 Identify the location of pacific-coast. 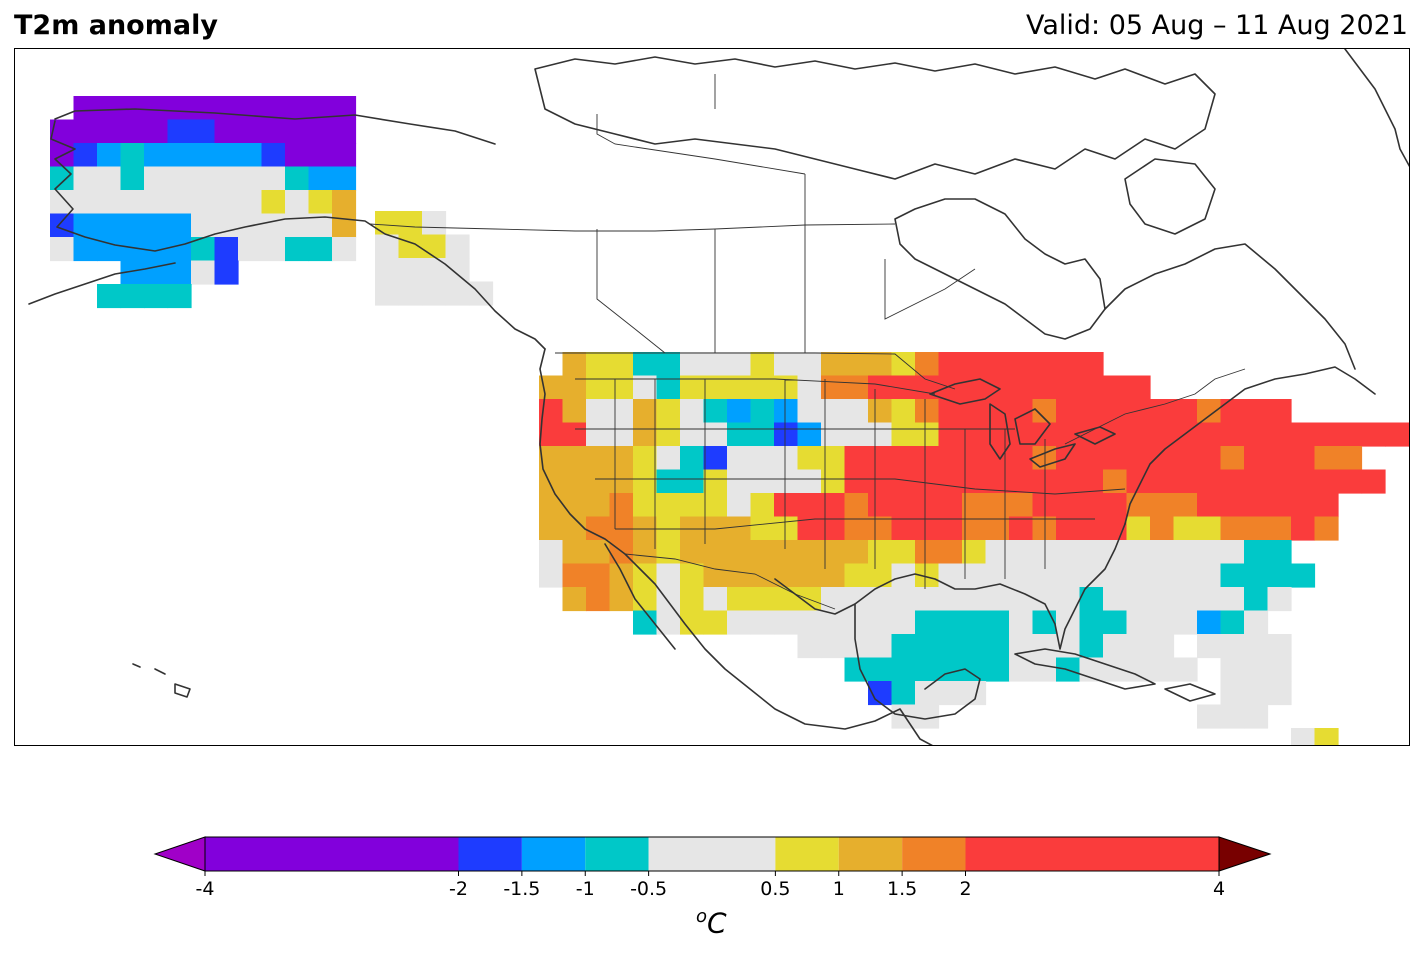
(736, 546).